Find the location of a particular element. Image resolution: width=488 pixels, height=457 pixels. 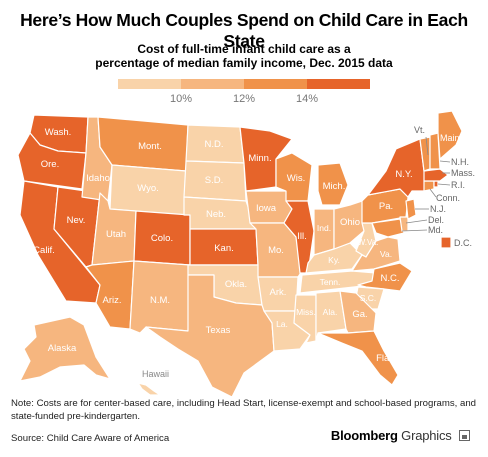

label-nj: N.J. is located at coordinates (438, 209).